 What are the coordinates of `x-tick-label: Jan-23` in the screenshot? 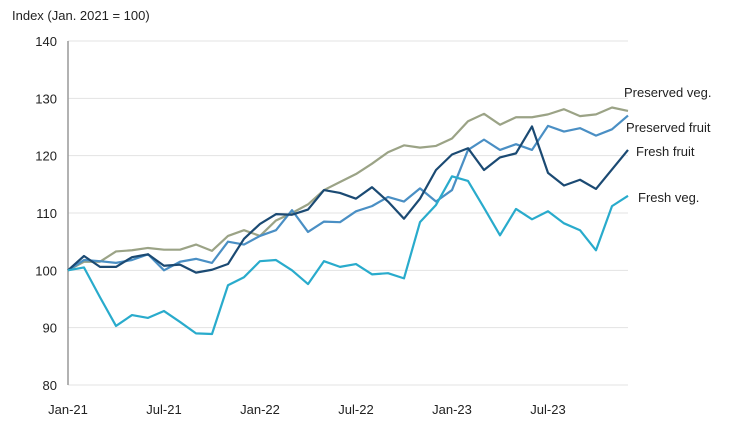 It's located at (452, 409).